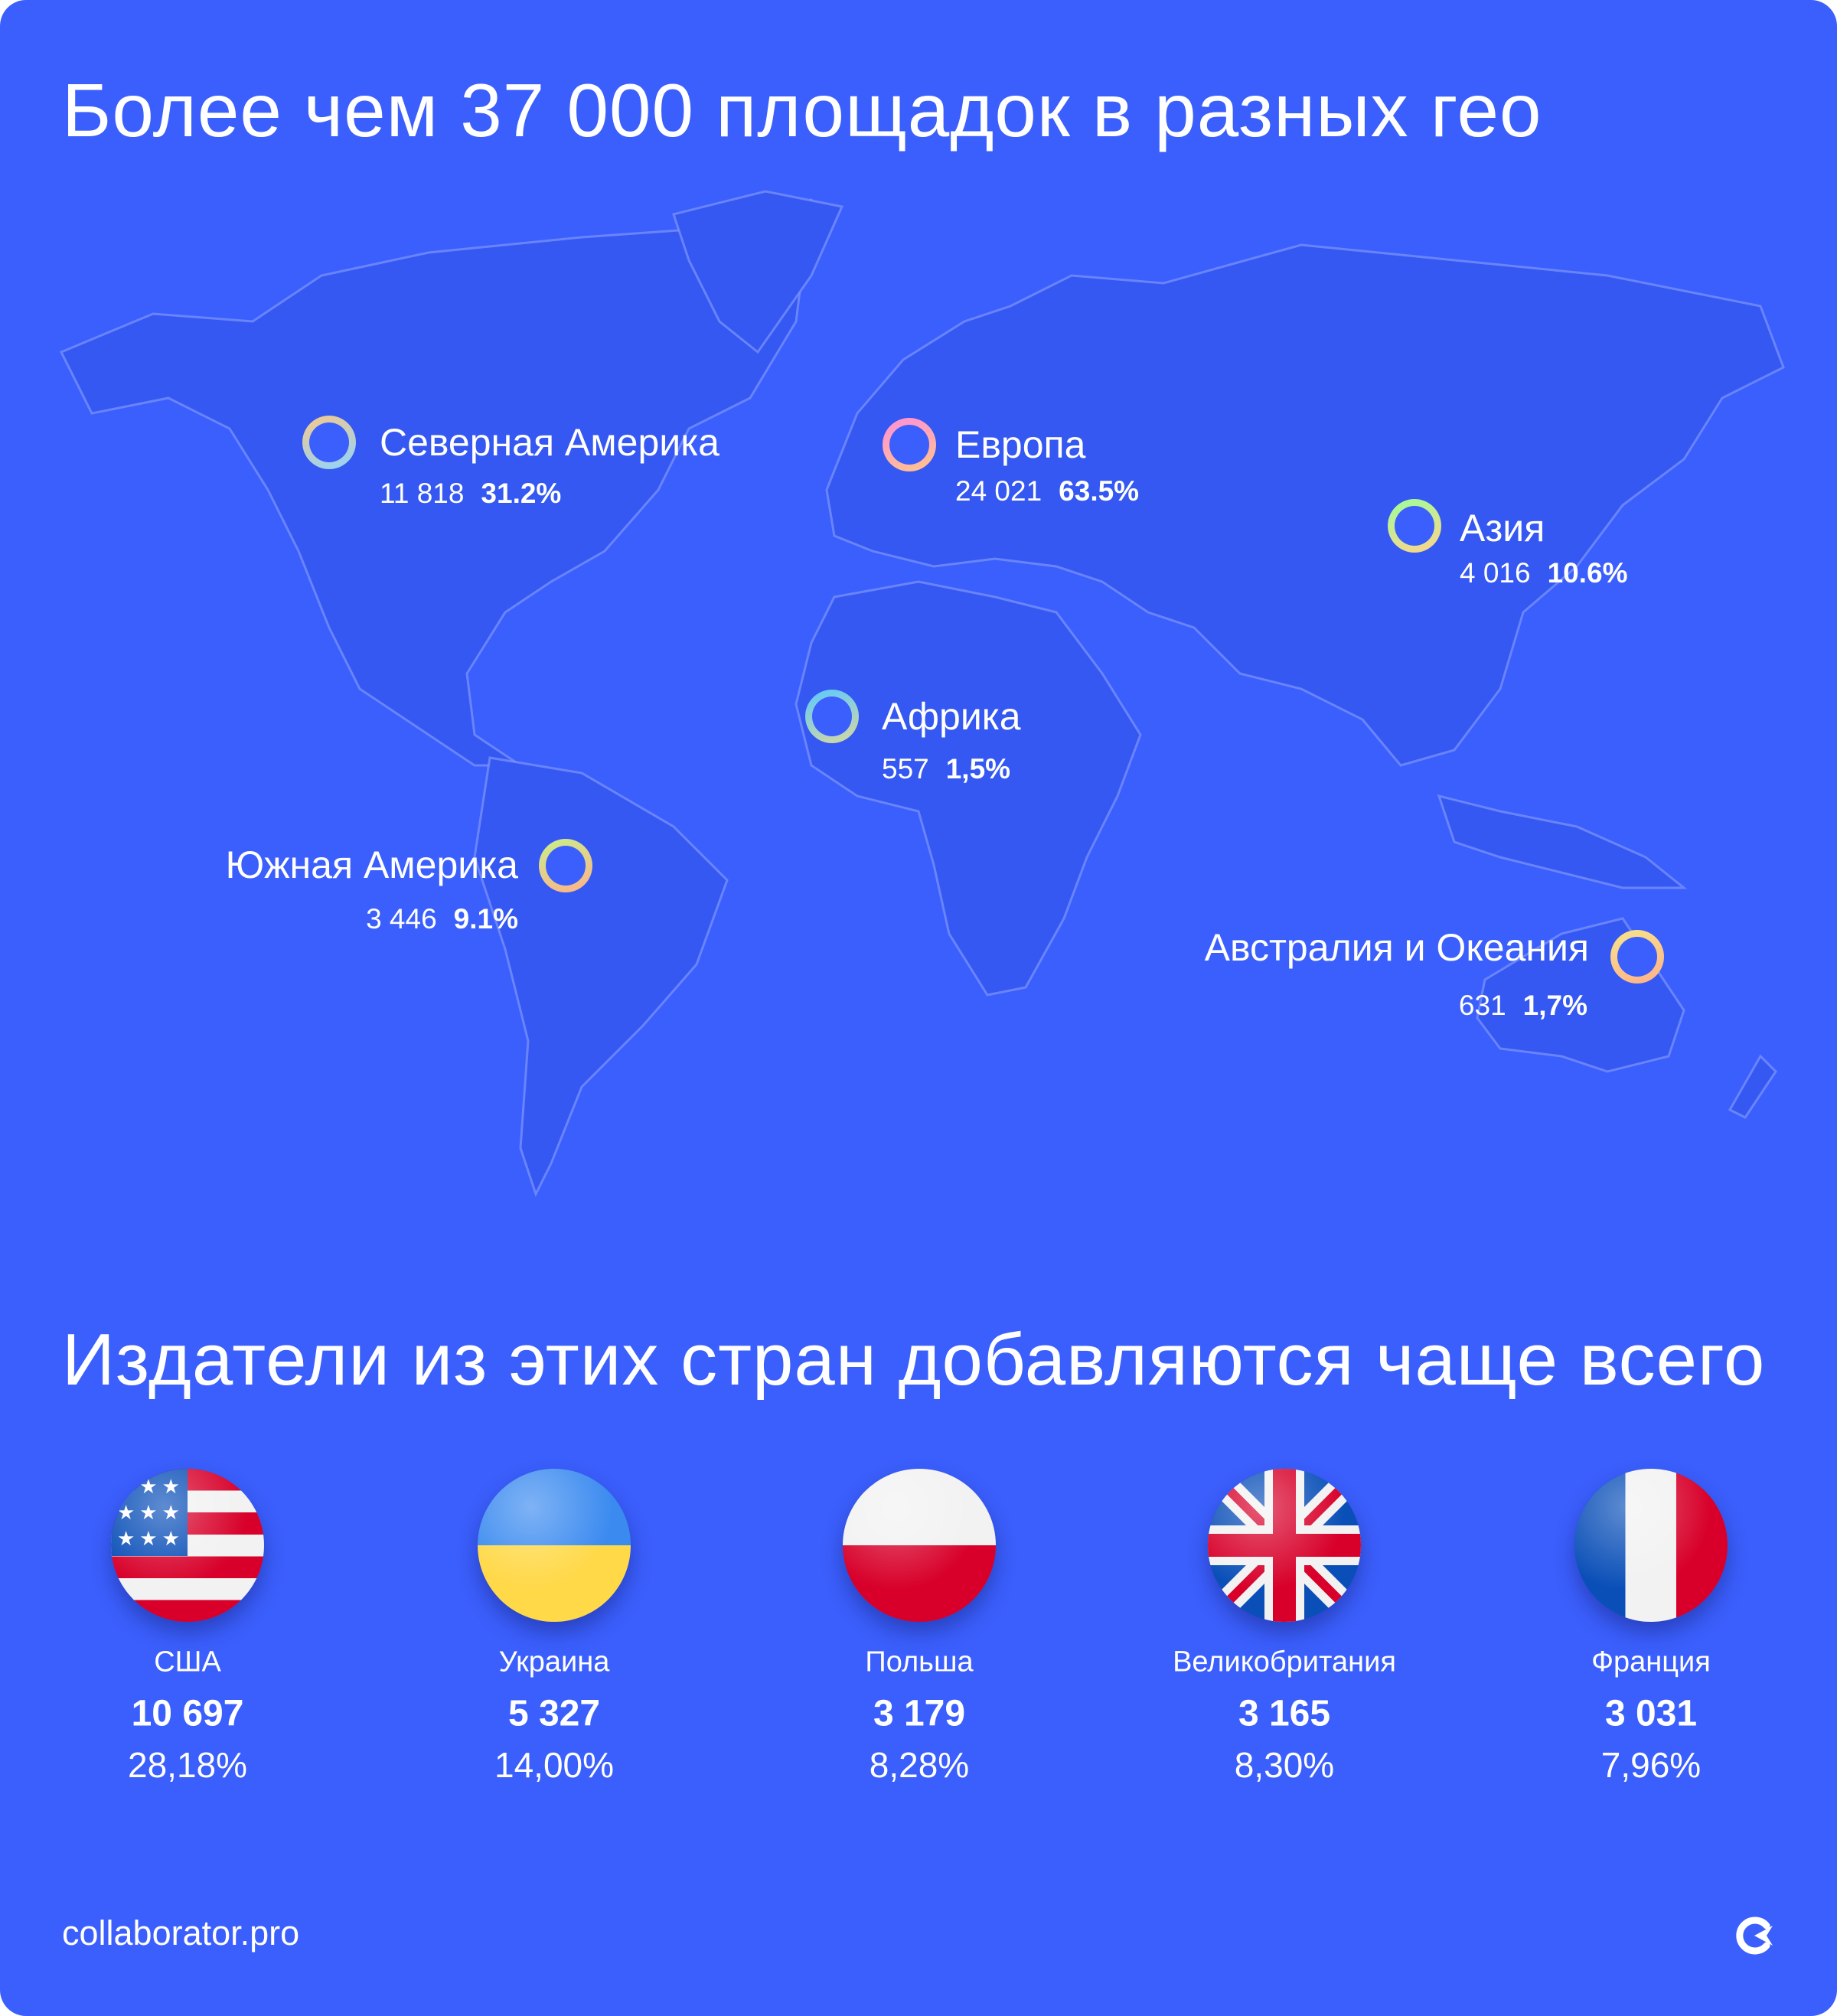 The height and width of the screenshot is (2016, 1837). What do you see at coordinates (919, 1545) in the screenshot?
I see `pl-flag-icon` at bounding box center [919, 1545].